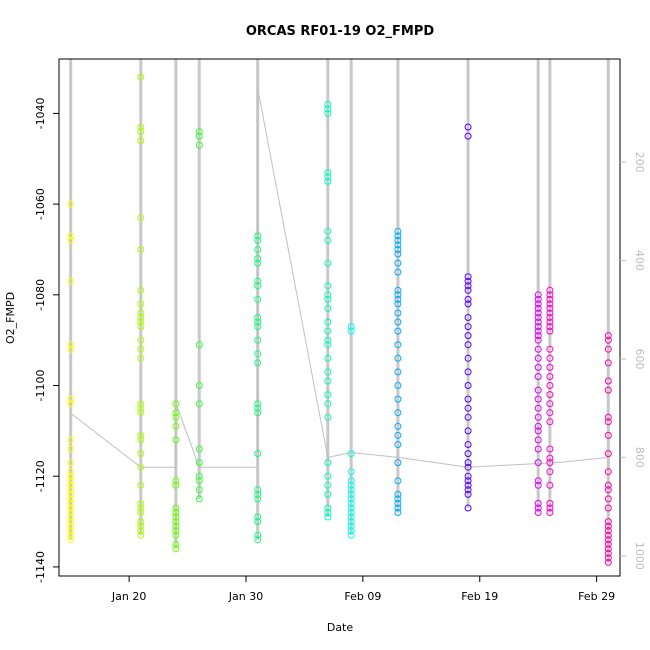 The width and height of the screenshot is (650, 650). I want to click on x-axis-label: Date, so click(340, 627).